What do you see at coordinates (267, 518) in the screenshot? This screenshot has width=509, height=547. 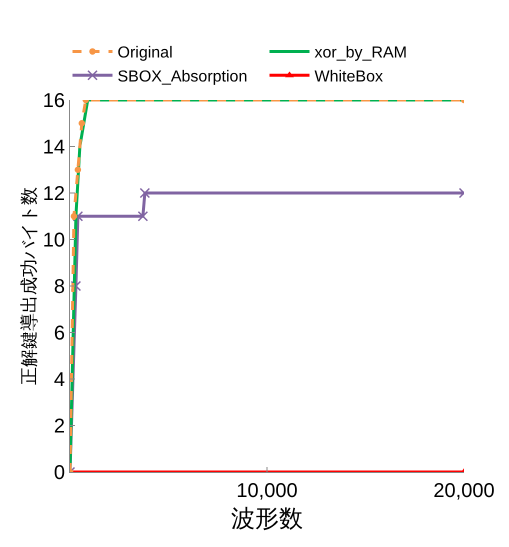 I see `x-axis-title: 波形数` at bounding box center [267, 518].